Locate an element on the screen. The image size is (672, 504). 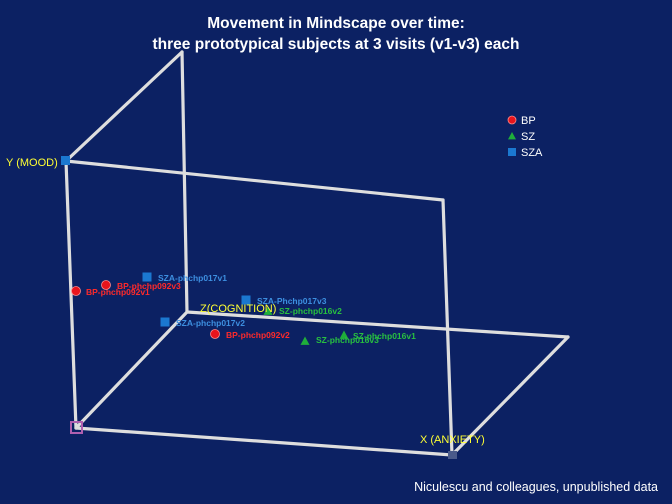
point-label-sza-phchp017v1: SZA-phchp017v1 is located at coordinates (192, 278).